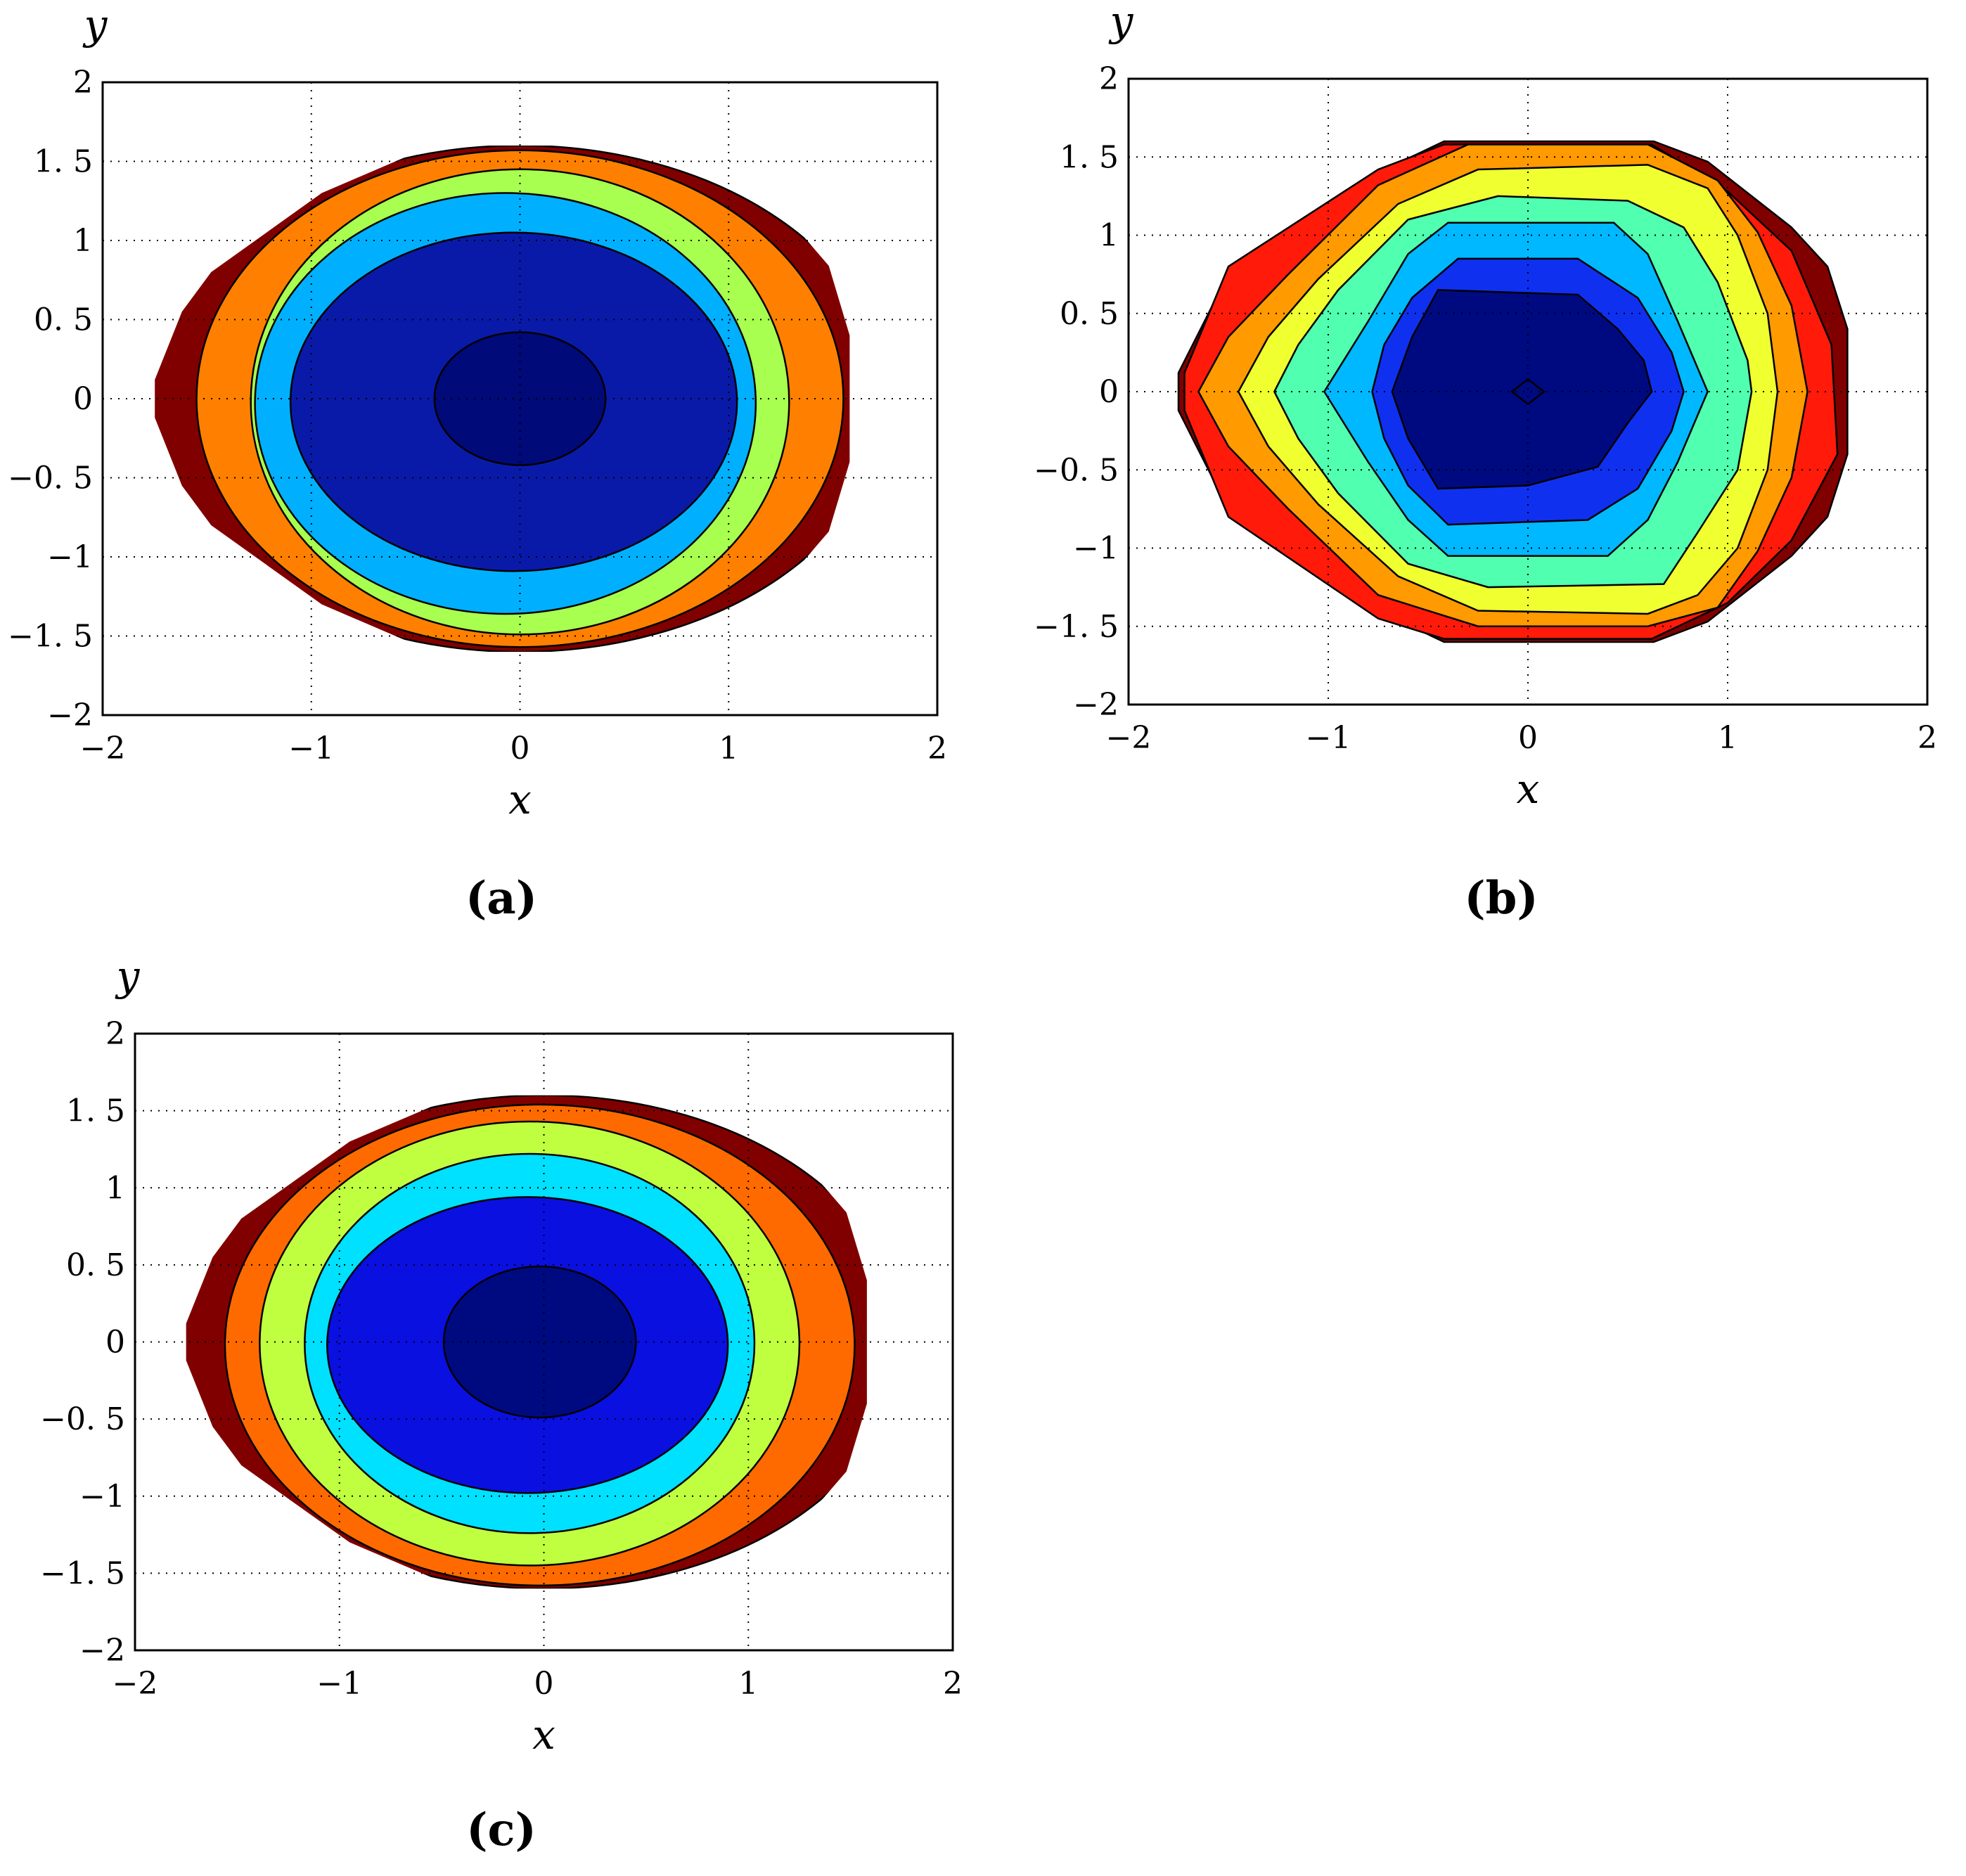  What do you see at coordinates (501, 1830) in the screenshot?
I see `caption-c: (c)` at bounding box center [501, 1830].